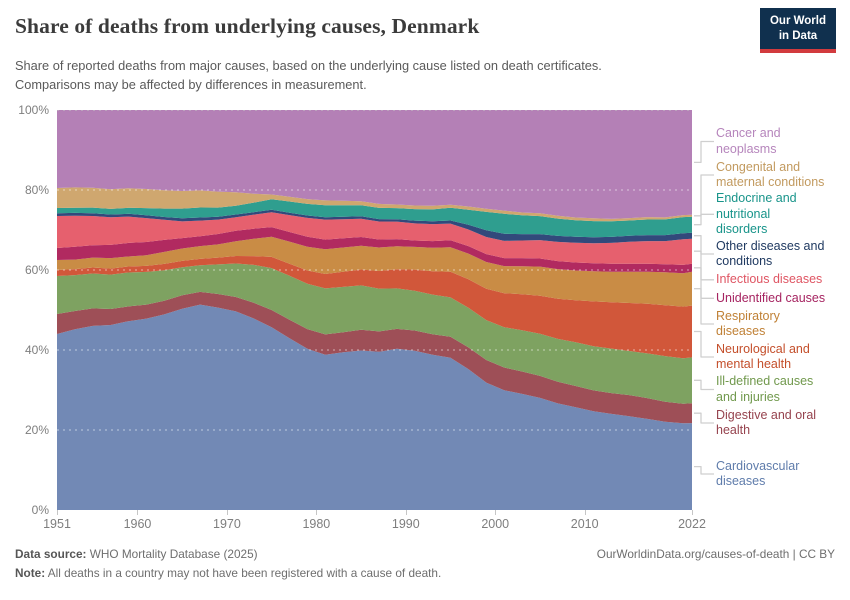  Describe the element at coordinates (771, 297) in the screenshot. I see `legend-item-unidentified: Unidentified causes` at that location.